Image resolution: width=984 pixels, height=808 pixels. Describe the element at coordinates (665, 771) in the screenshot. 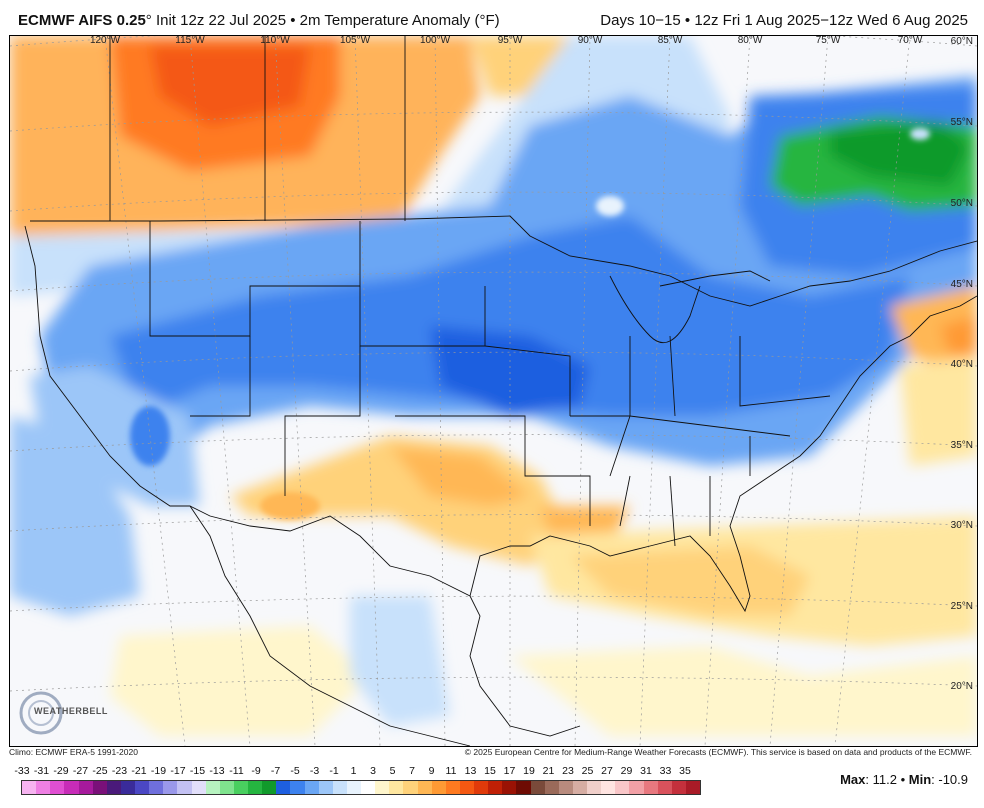

I see `legend-label: 33` at that location.